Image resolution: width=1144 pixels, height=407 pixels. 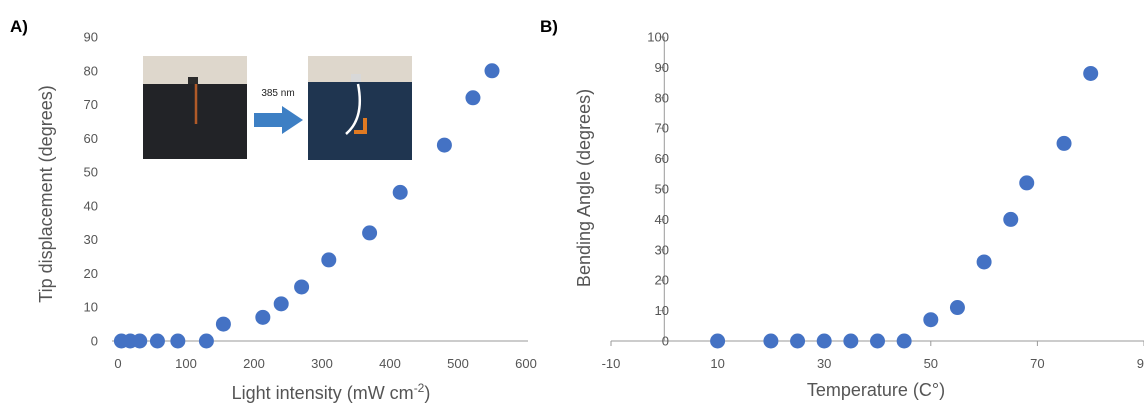 I want to click on panel-a-y-ticks: 0 10 20 30 40 50 60 70 80 90, so click(x=91, y=189).